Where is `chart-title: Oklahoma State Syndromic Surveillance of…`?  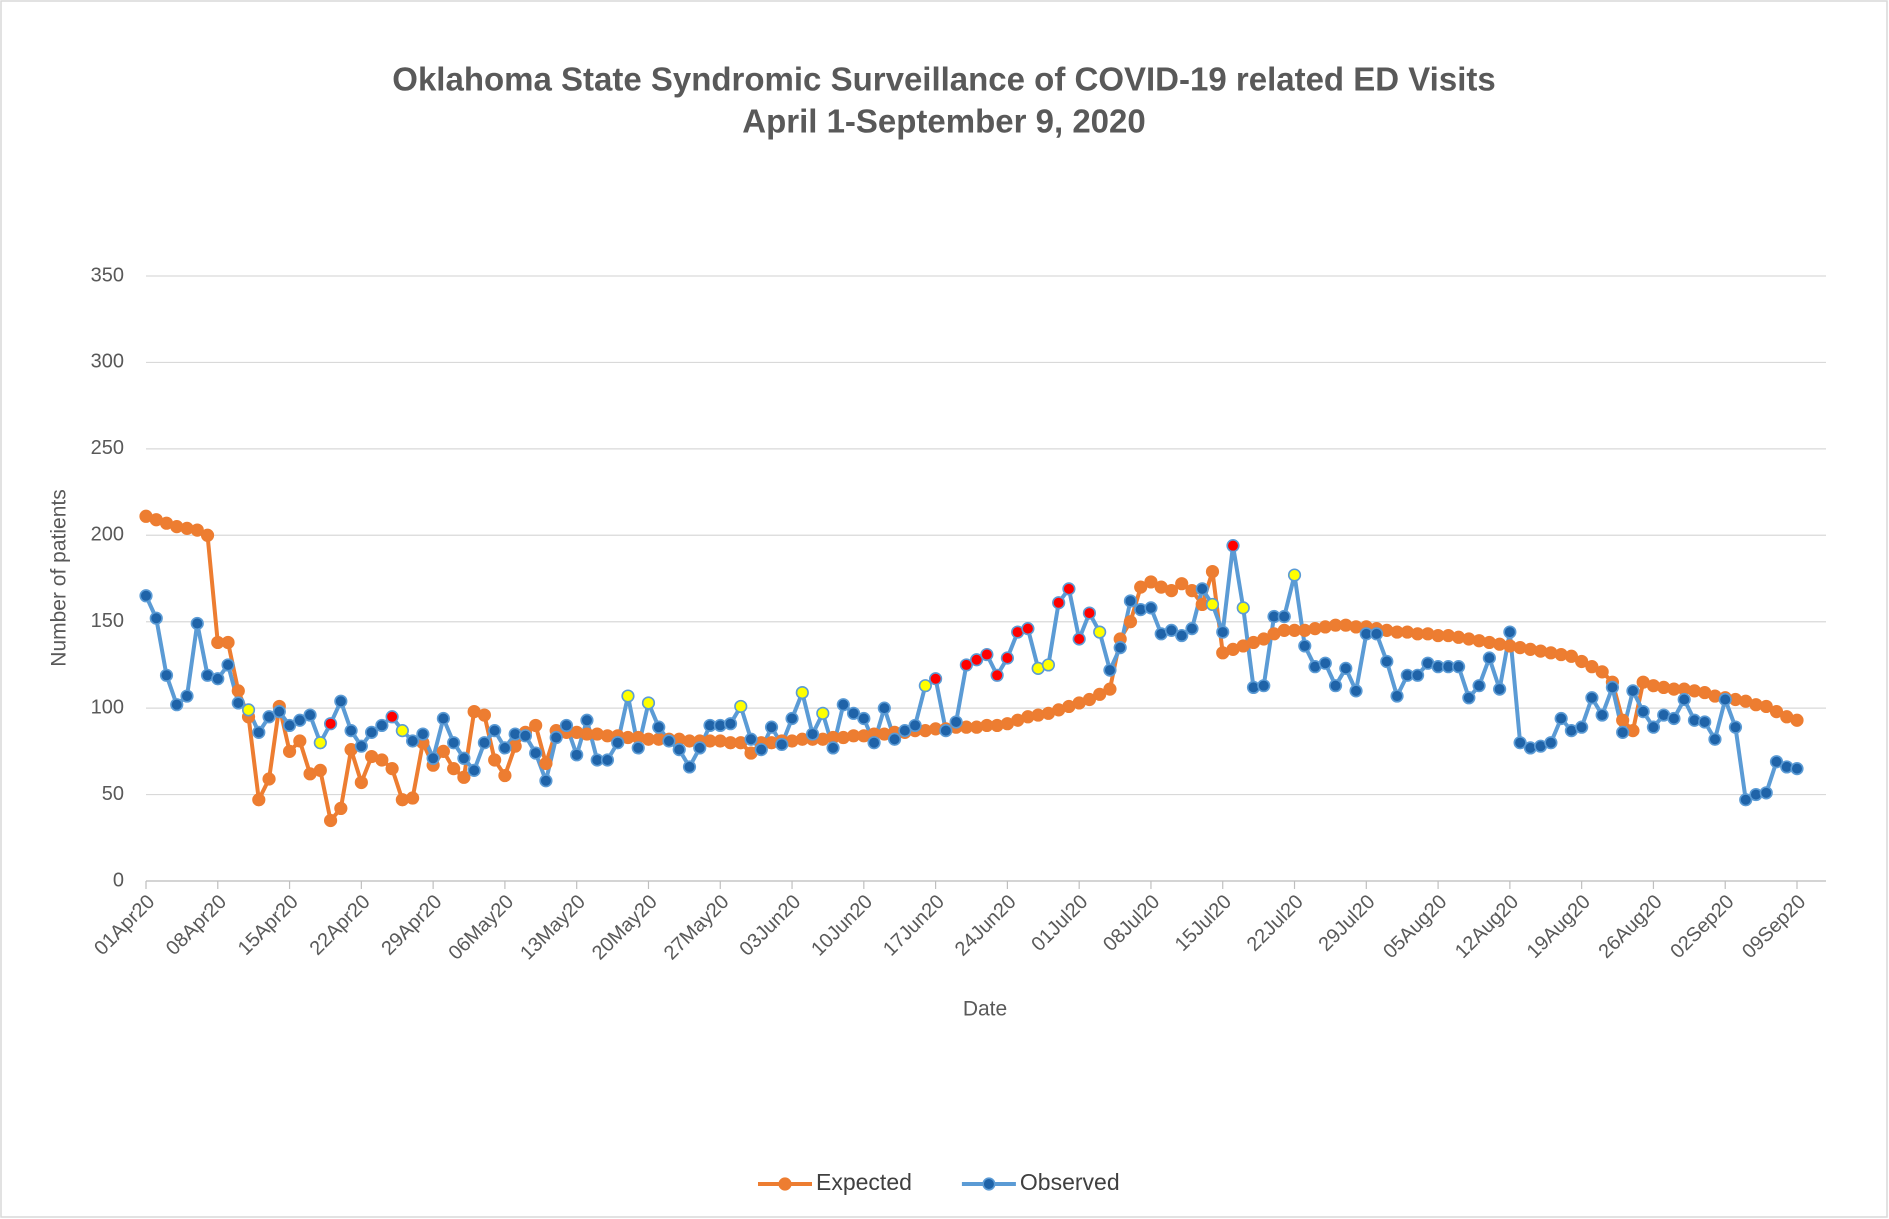
chart-title: Oklahoma State Syndromic Surveillance of… is located at coordinates (943, 79).